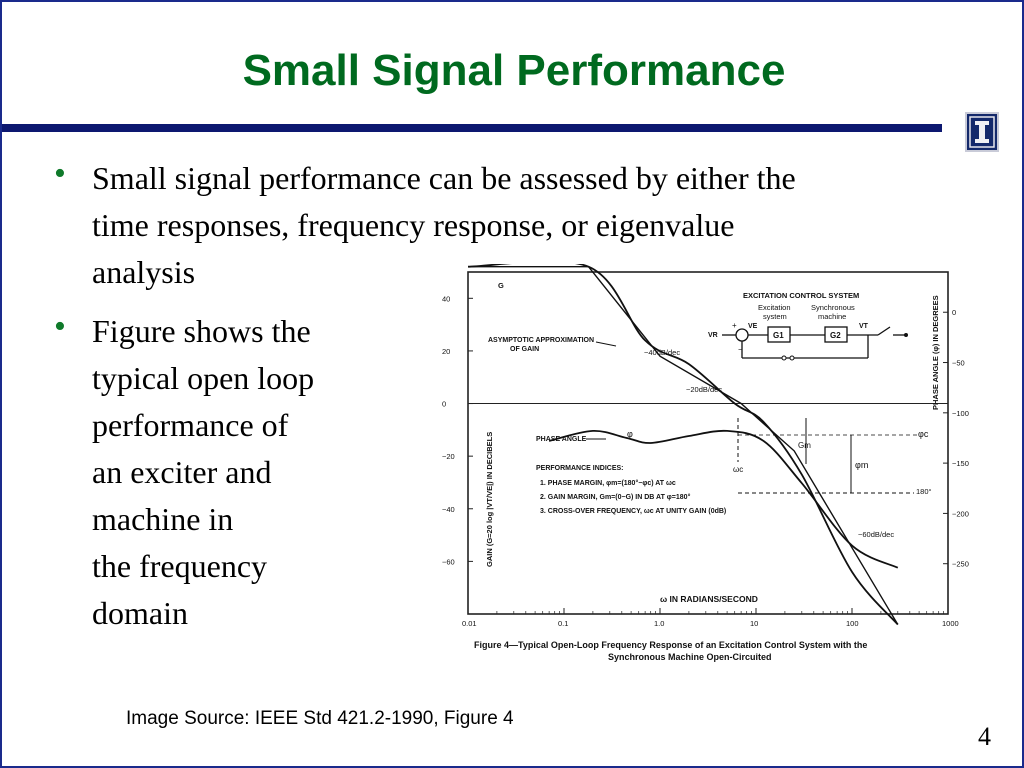  I want to click on figure-caption-2: Synchronous Machine Open-Circuited, so click(690, 657).